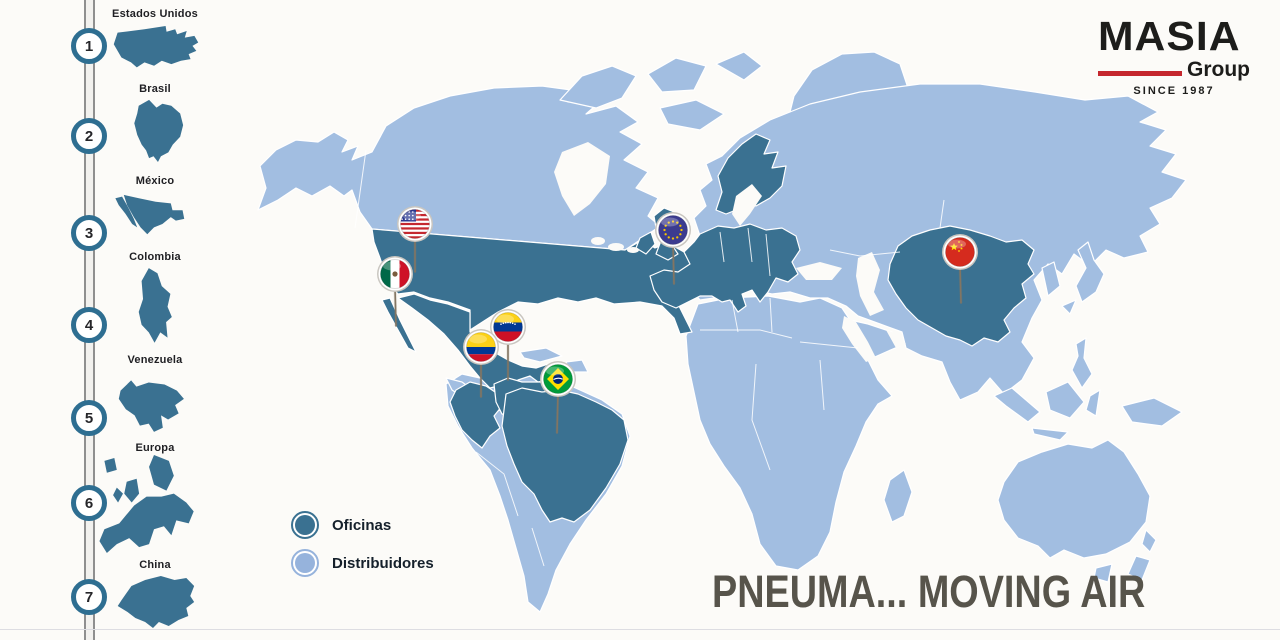 The image size is (1280, 640). What do you see at coordinates (155, 181) in the screenshot?
I see `sidebar-item-label-mx: México` at bounding box center [155, 181].